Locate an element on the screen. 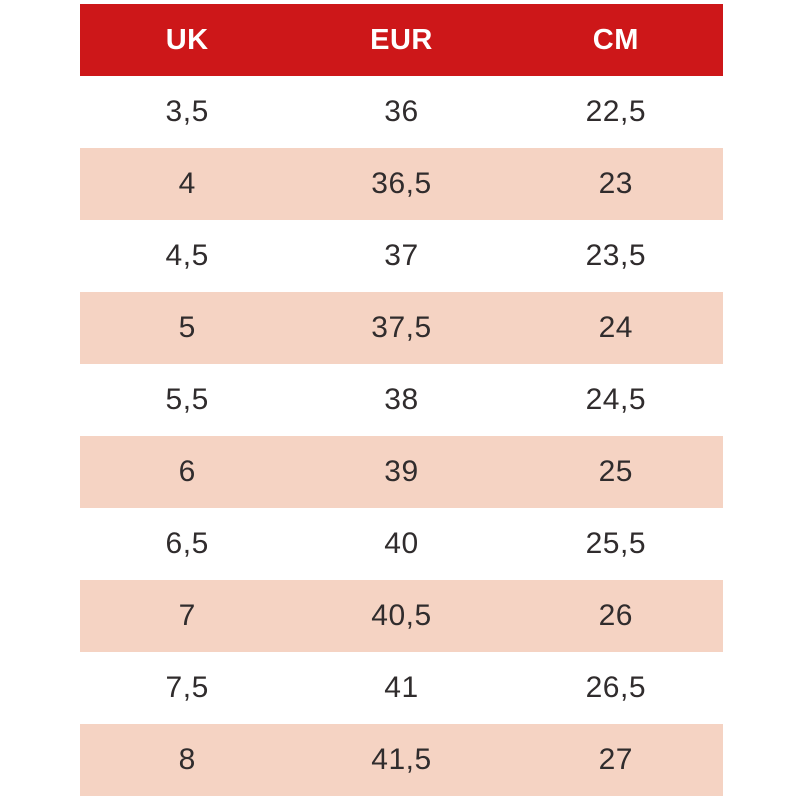 The width and height of the screenshot is (800, 800). cell-uk: 3,5 is located at coordinates (187, 111).